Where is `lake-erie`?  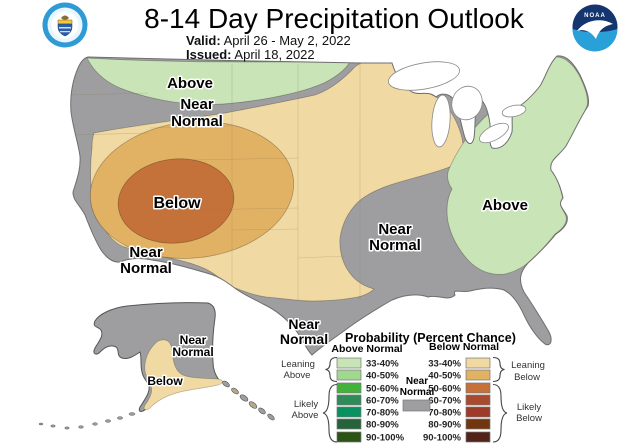
lake-erie is located at coordinates (494, 133).